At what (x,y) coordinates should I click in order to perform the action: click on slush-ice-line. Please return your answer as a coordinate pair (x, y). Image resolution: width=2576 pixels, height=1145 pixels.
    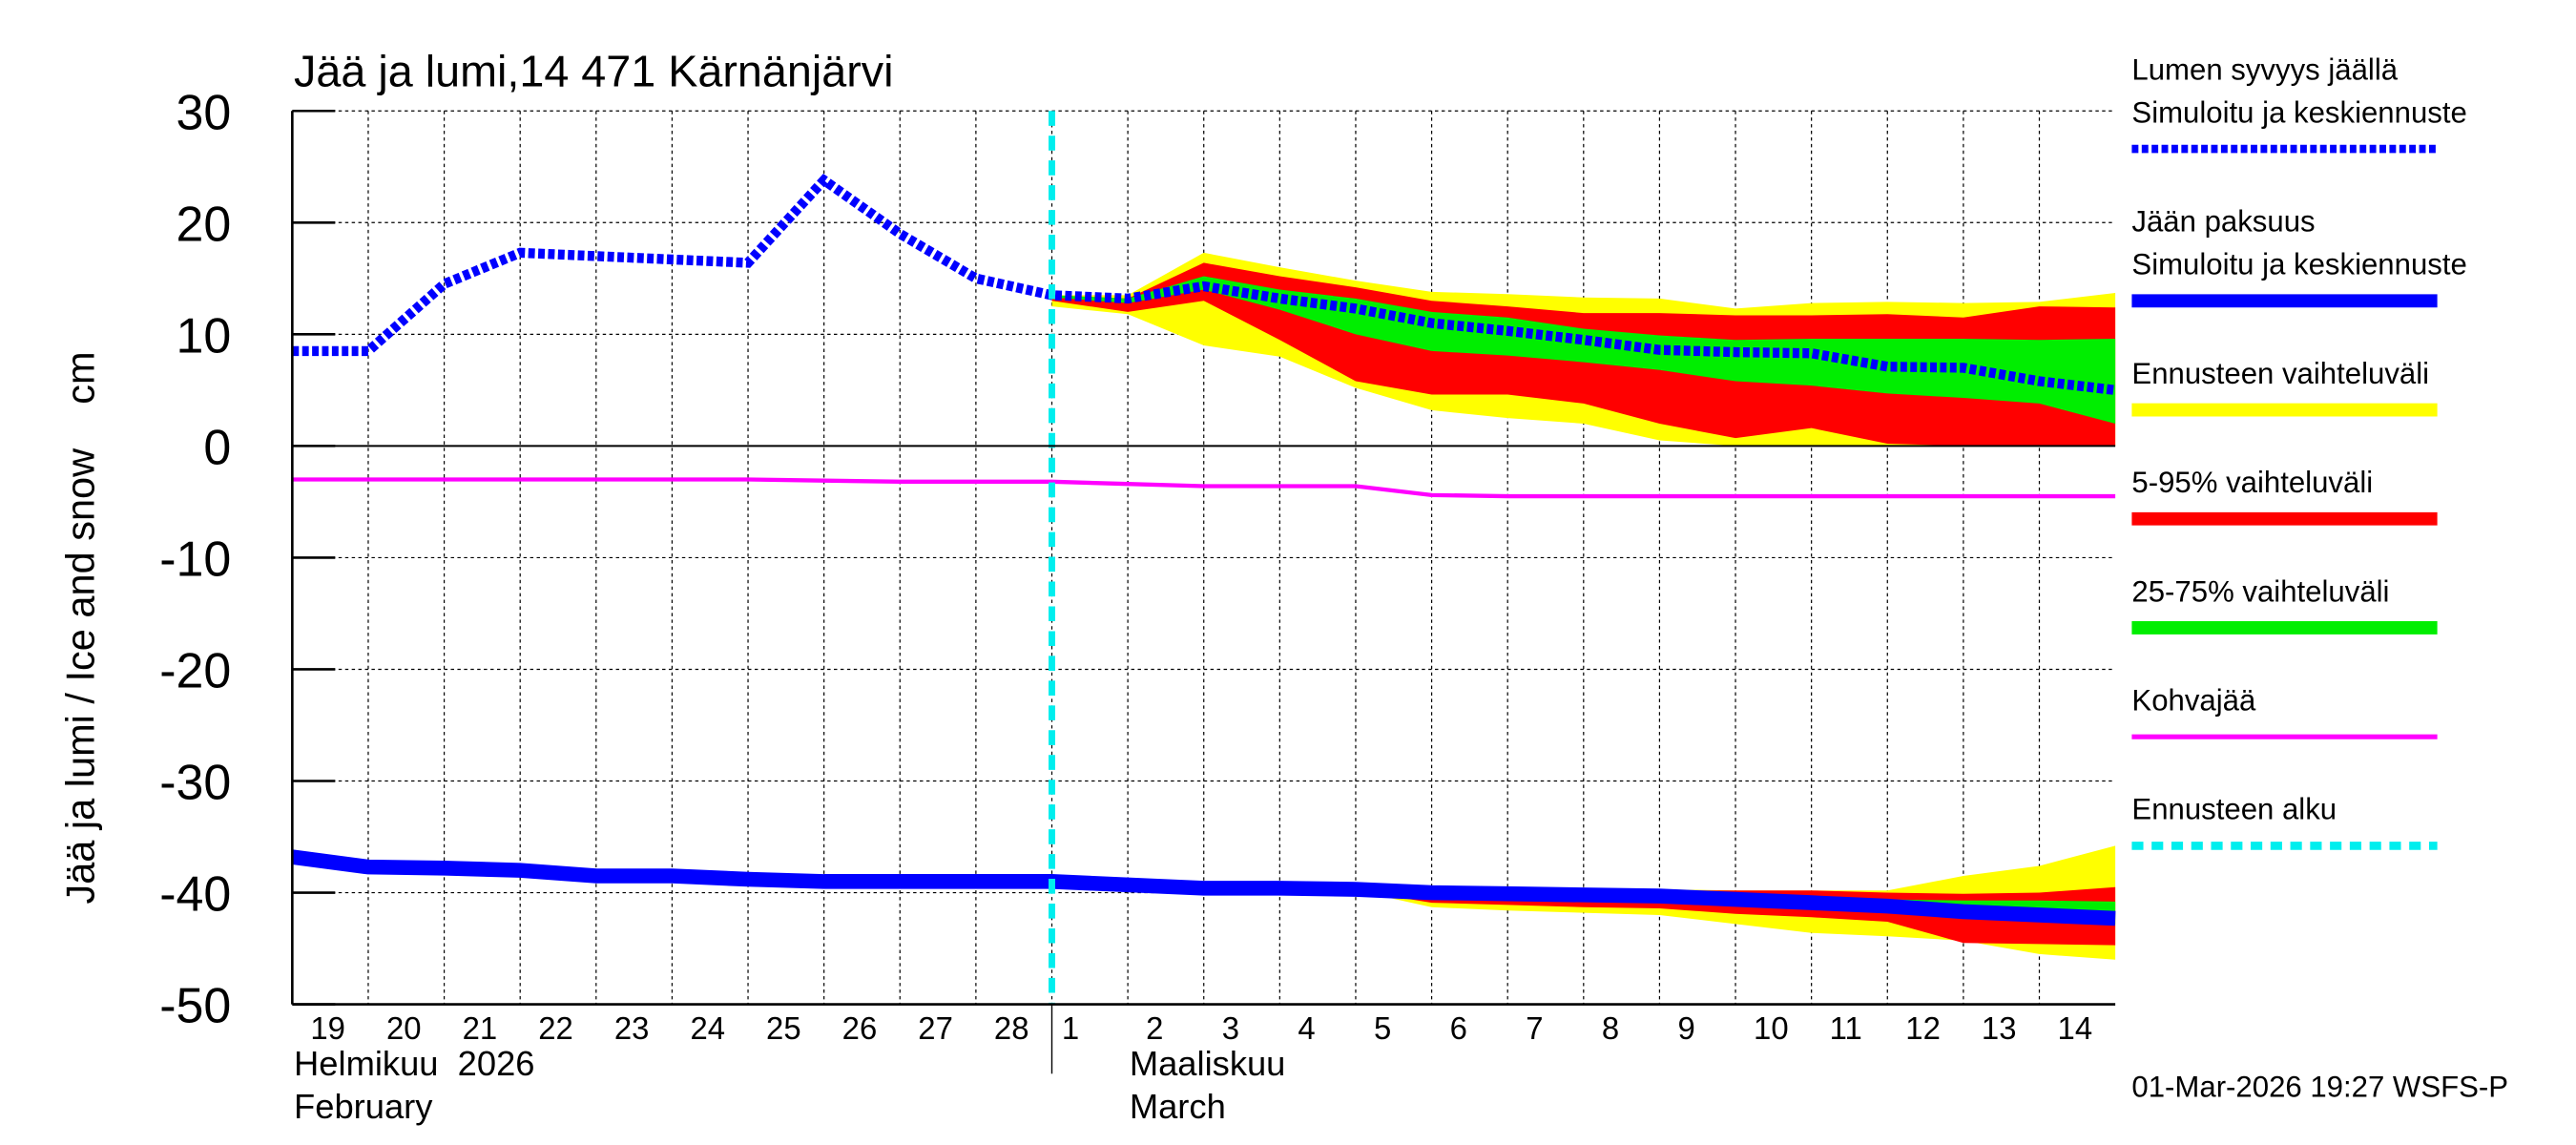
    Looking at the image, I should click on (1204, 488).